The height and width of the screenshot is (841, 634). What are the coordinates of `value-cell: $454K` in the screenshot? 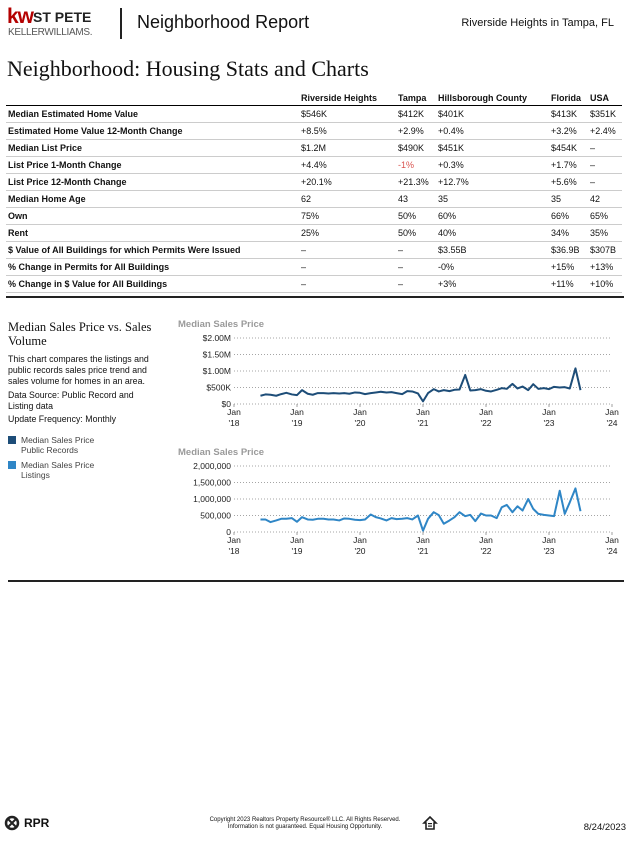 It's located at (568, 148).